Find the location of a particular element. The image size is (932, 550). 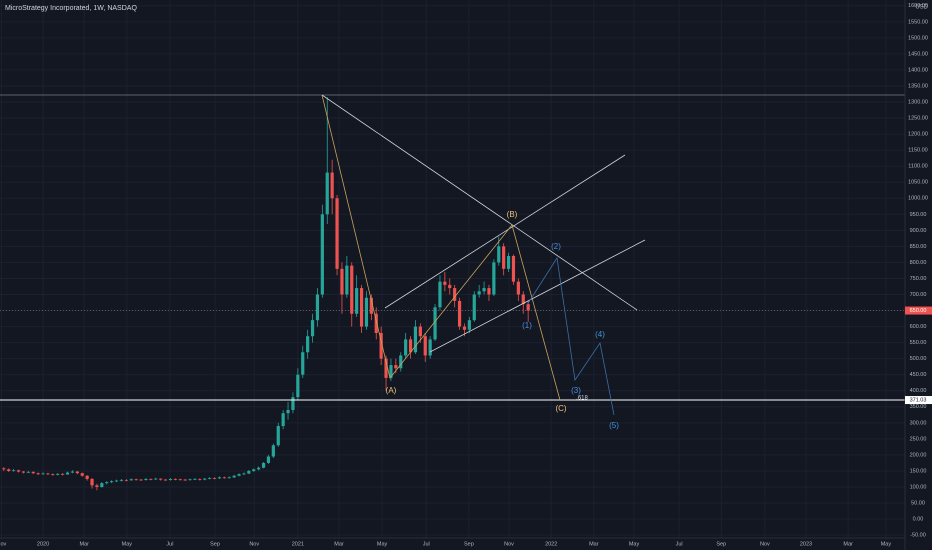

y-tick-label: 1400.00 is located at coordinates (918, 70).